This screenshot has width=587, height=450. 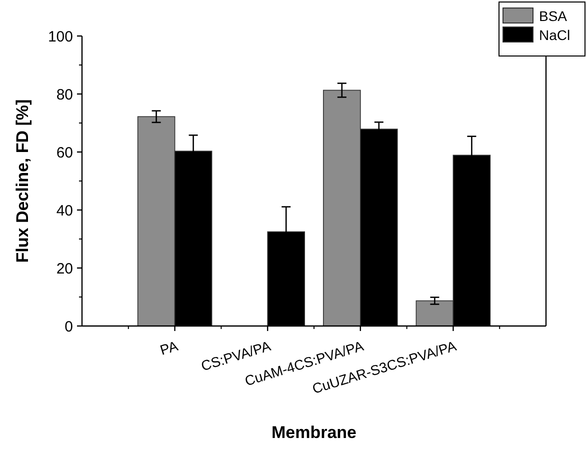 What do you see at coordinates (553, 16) in the screenshot?
I see `legend-label: BSA` at bounding box center [553, 16].